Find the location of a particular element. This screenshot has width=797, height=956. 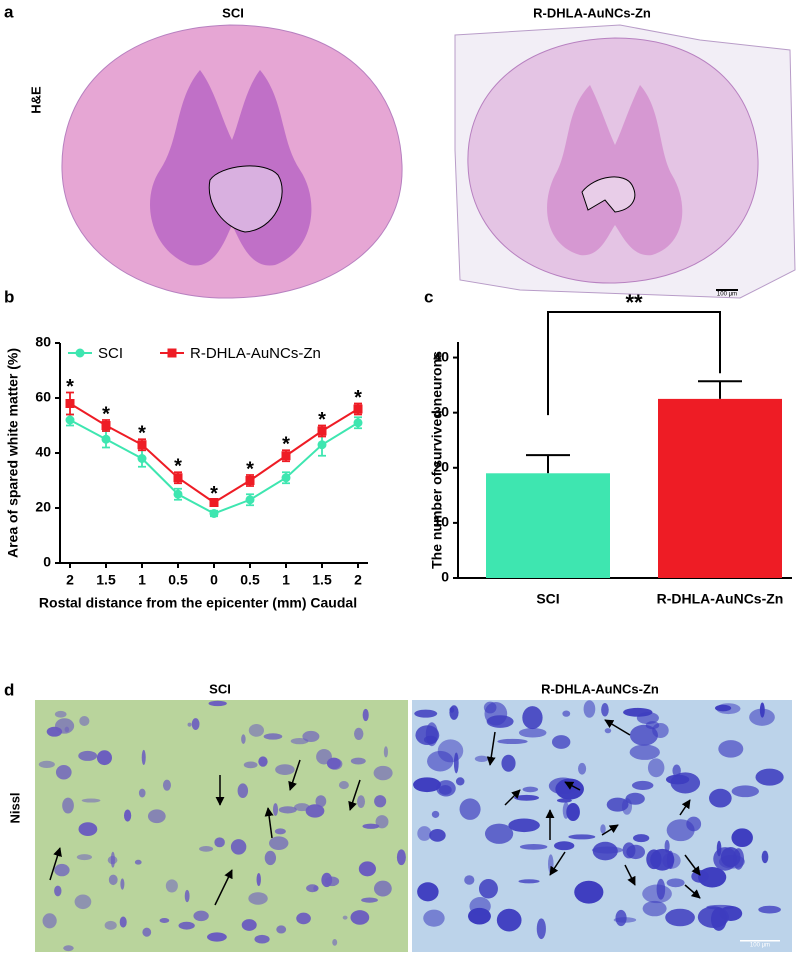

x-tick-label: SCI is located at coordinates (547, 599).